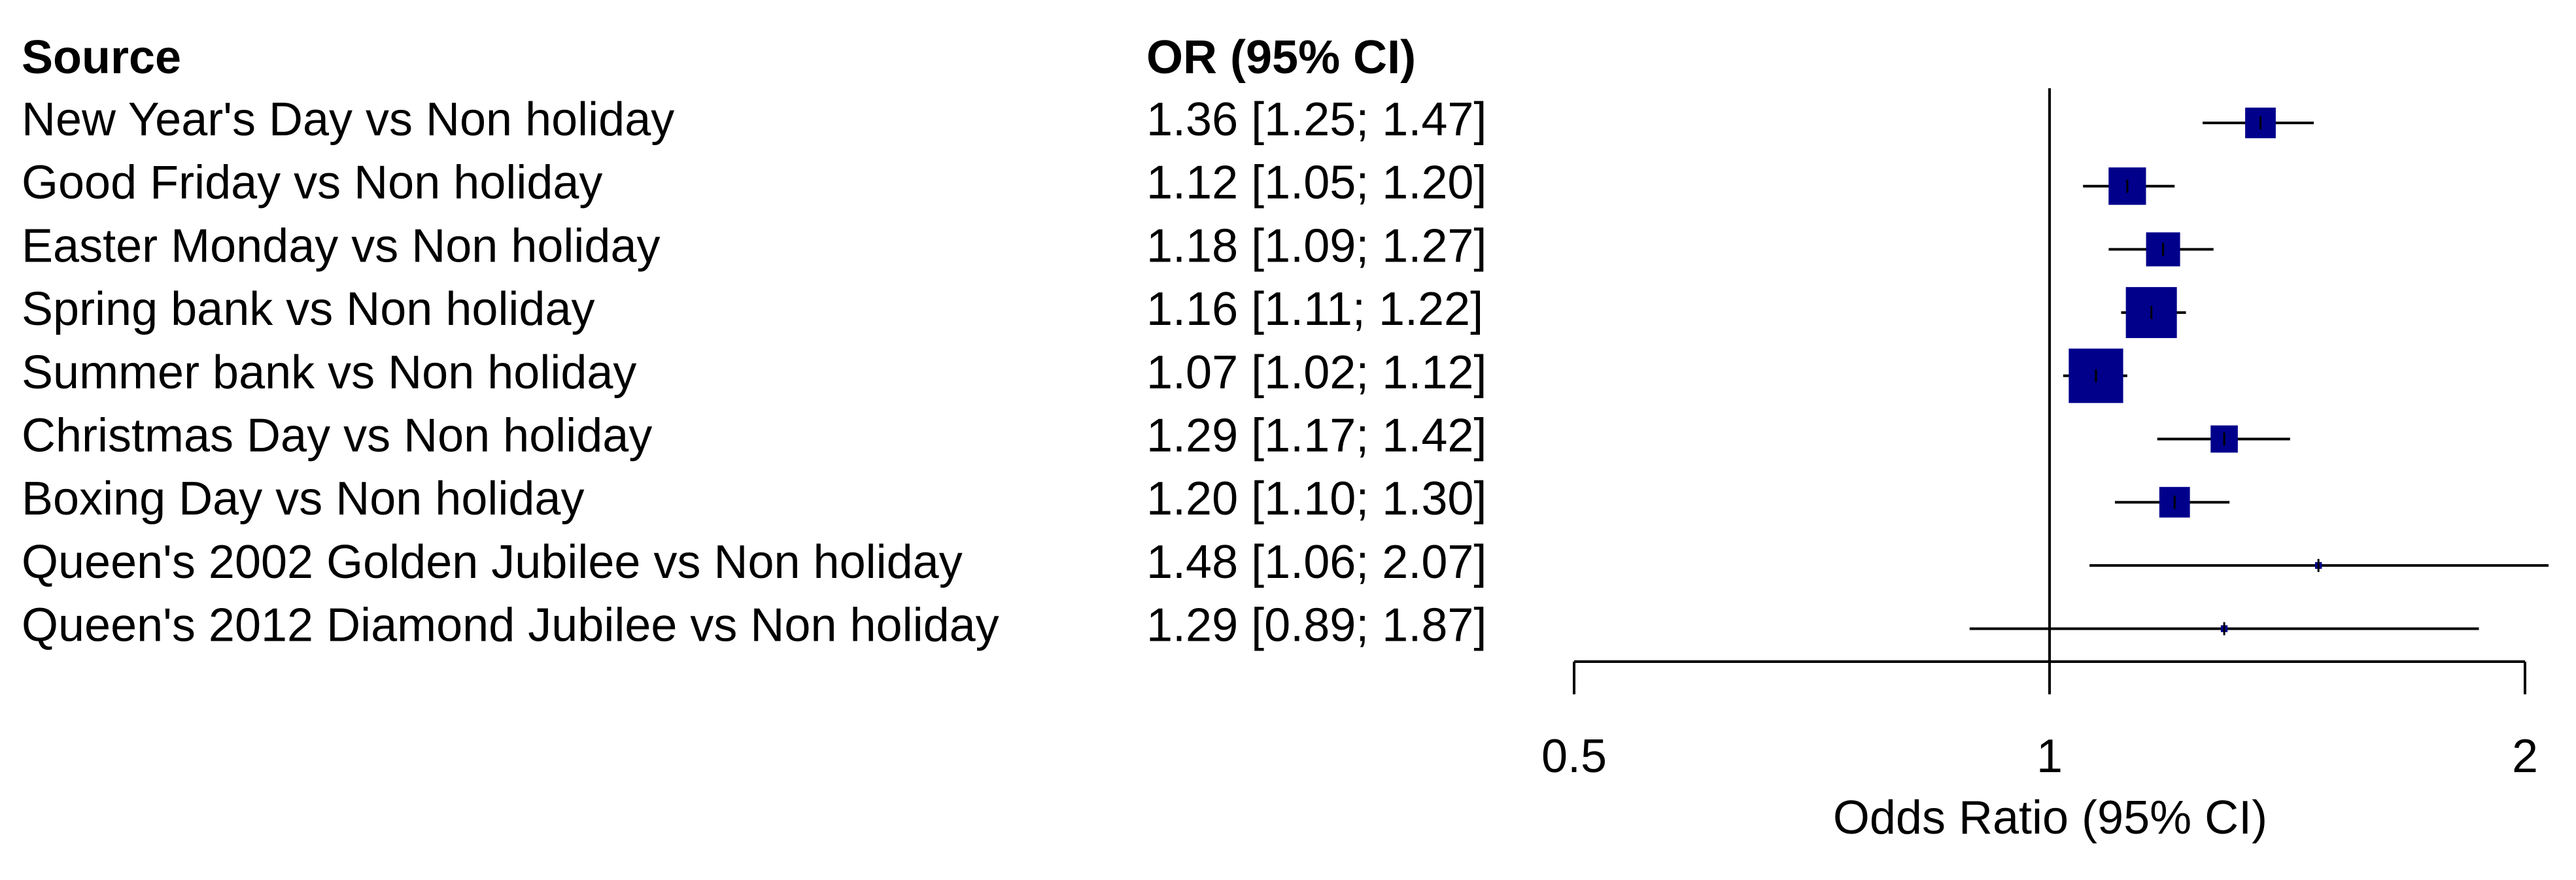 The image size is (2576, 880). I want to click on row-label: Christmas Day vs Non holiday, so click(337, 436).